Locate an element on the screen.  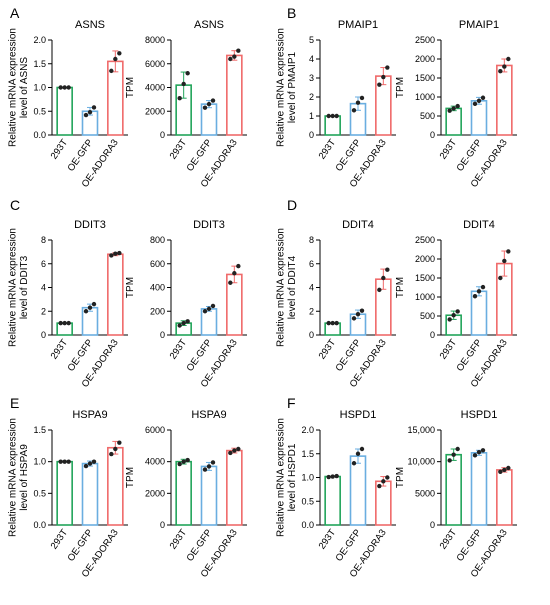
chart-10-bar-293t is located at coordinates (332, 500).